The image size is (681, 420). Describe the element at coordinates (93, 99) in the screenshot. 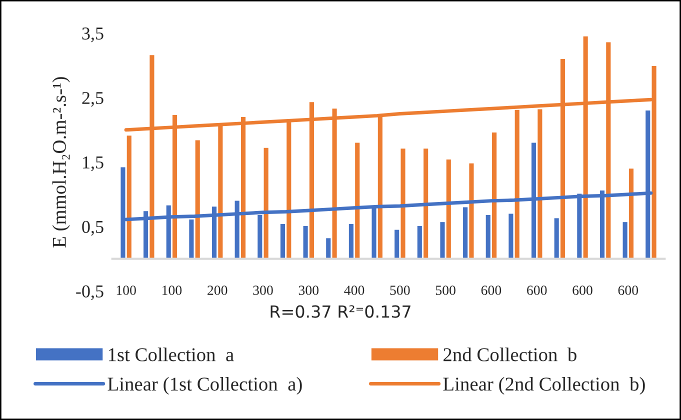

I see `y-tick-label: 2,5` at that location.